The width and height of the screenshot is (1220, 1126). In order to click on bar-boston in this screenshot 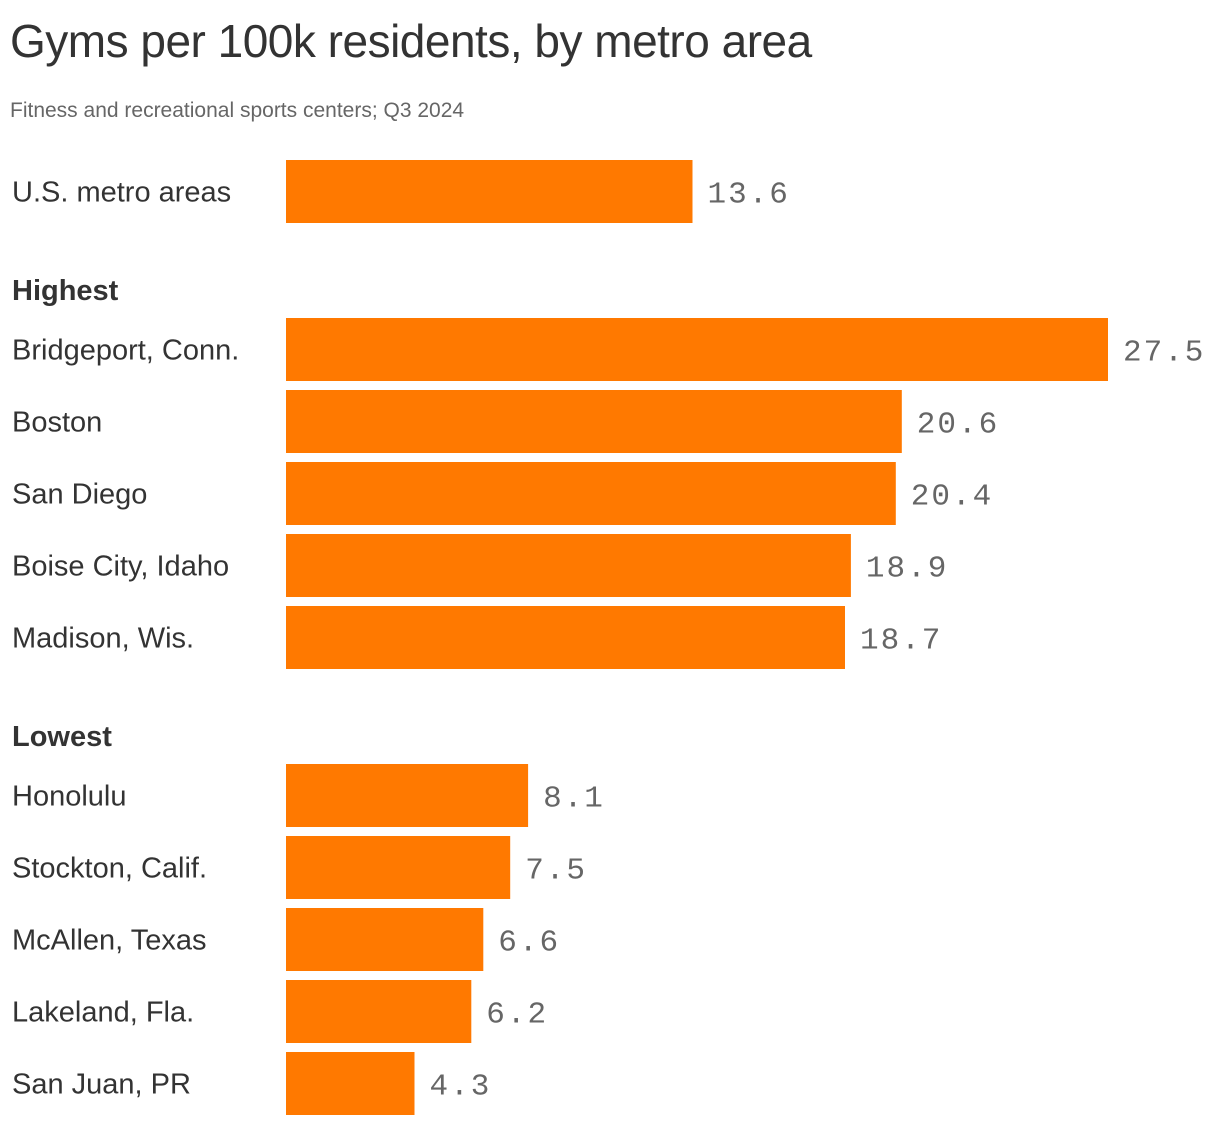, I will do `click(594, 421)`.